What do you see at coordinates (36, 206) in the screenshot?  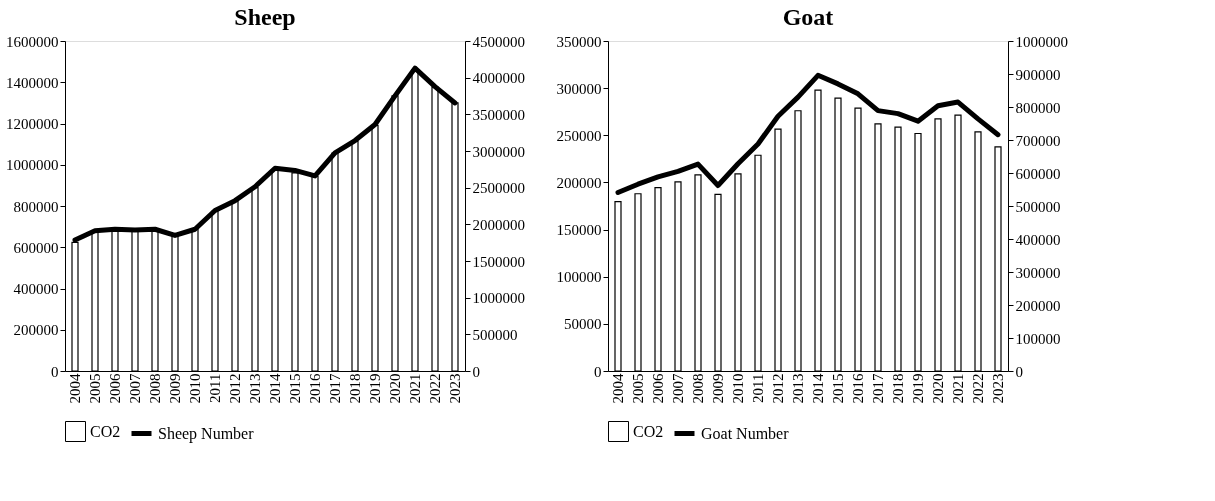 I see `y-tick-label: 800000` at bounding box center [36, 206].